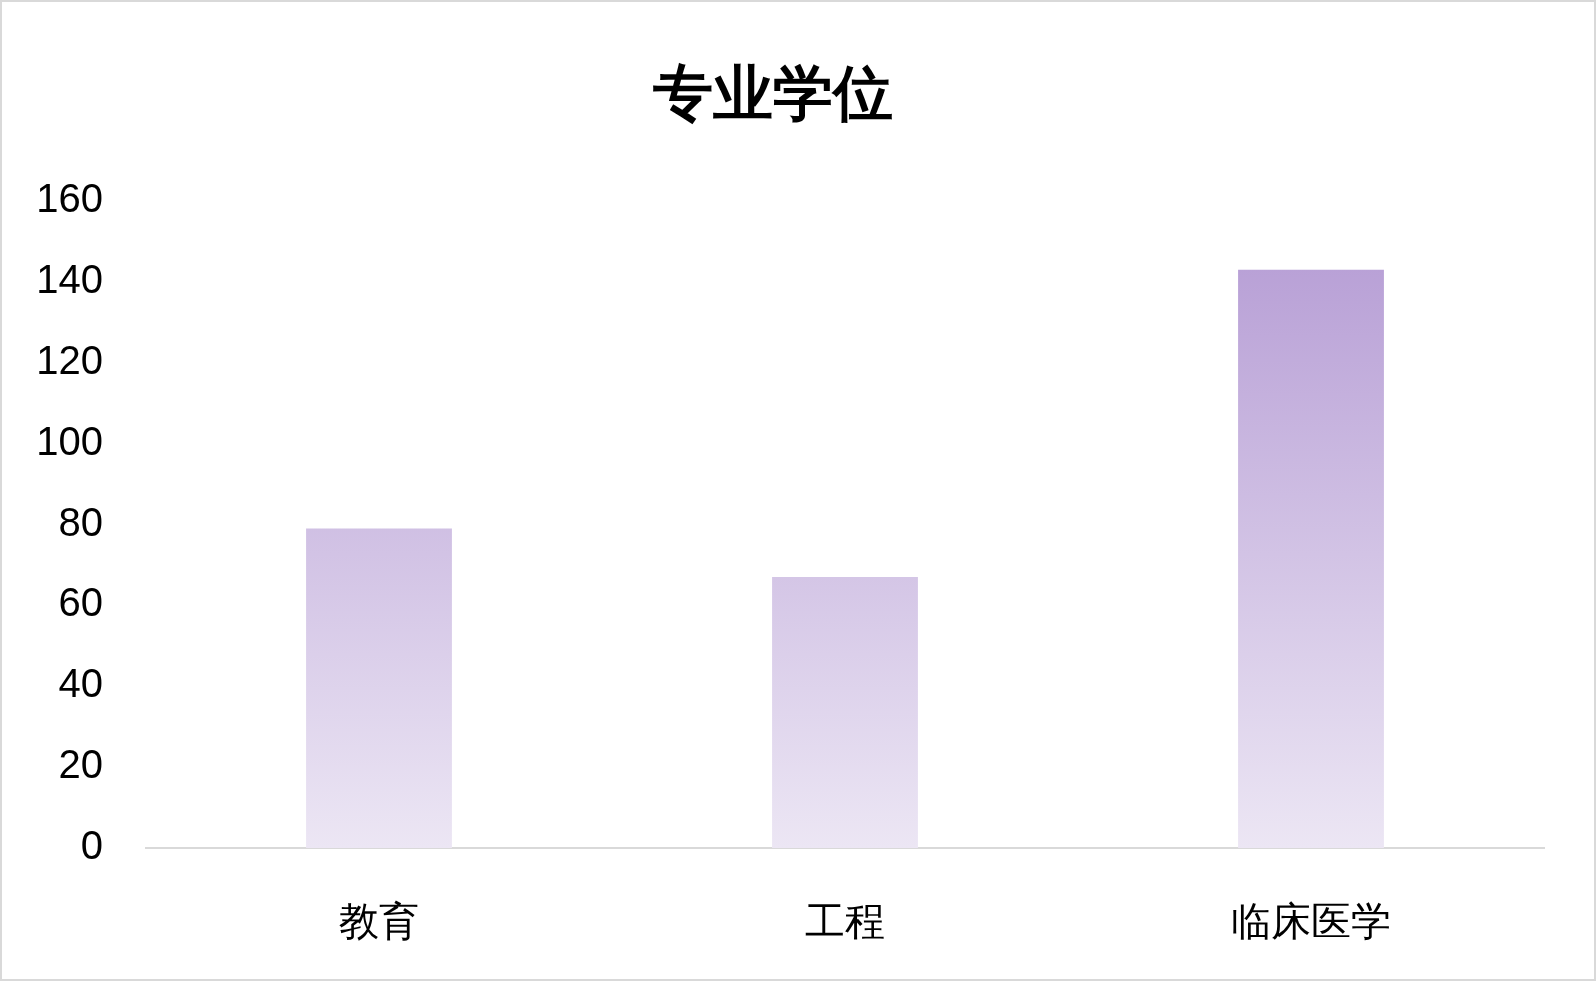 The width and height of the screenshot is (1596, 981). I want to click on y-tick-label: 20, so click(80, 764).